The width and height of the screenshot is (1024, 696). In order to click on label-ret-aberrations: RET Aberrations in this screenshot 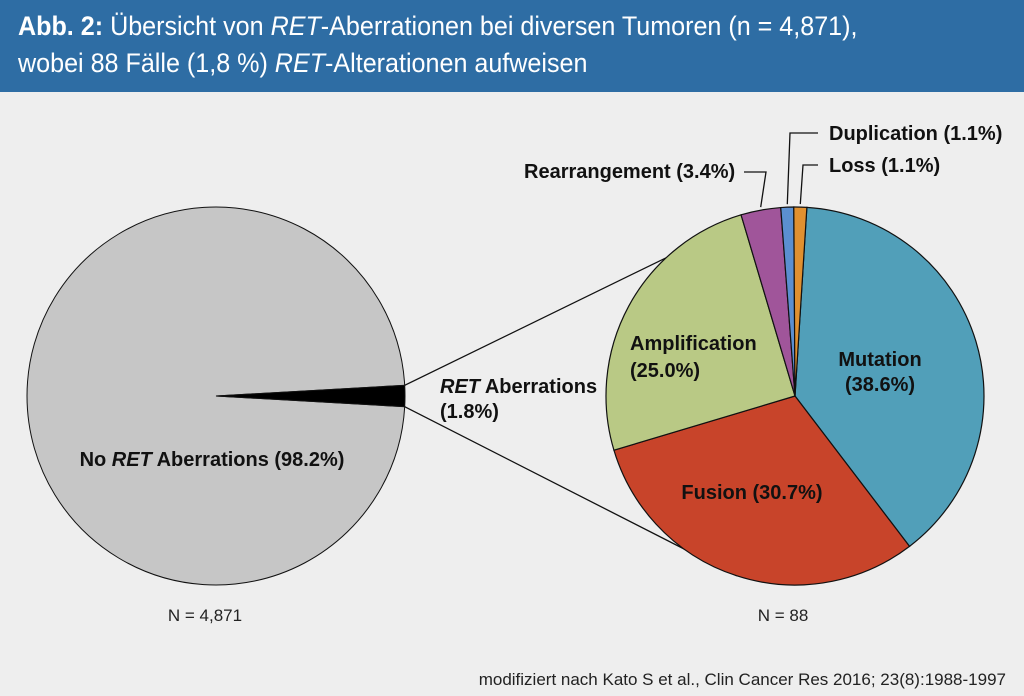, I will do `click(518, 387)`.